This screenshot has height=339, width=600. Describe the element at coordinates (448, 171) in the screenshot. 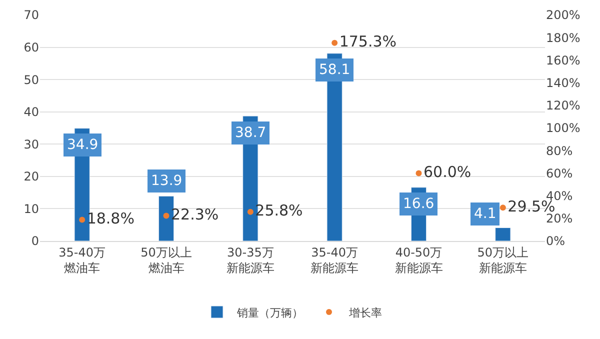

I see `data-label: 60.0%` at that location.